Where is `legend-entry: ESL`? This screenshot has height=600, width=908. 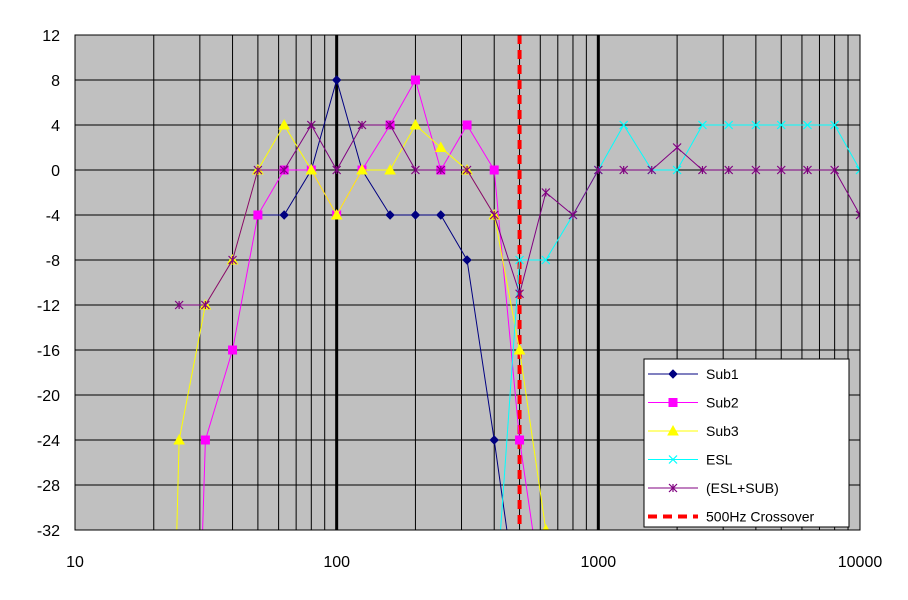
legend-entry: ESL is located at coordinates (690, 460).